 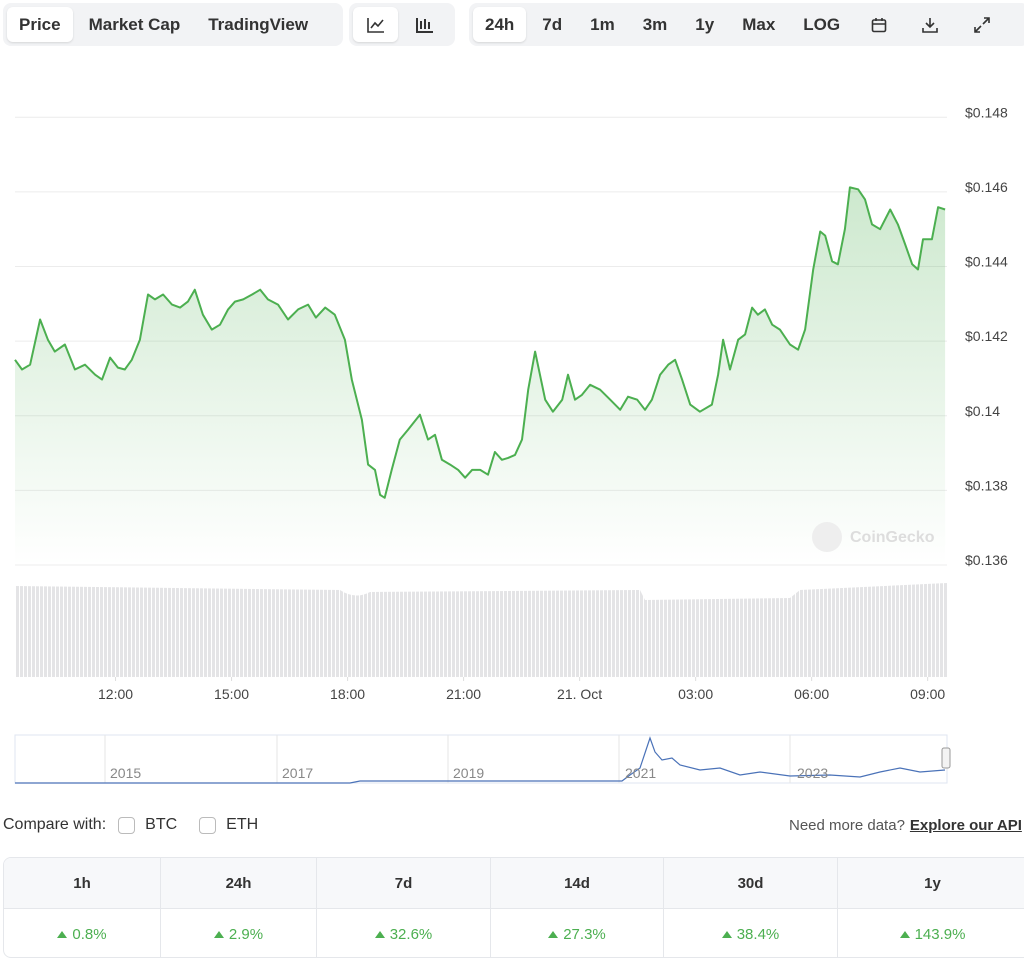 What do you see at coordinates (411, 934) in the screenshot?
I see `change-value: 32.6%` at bounding box center [411, 934].